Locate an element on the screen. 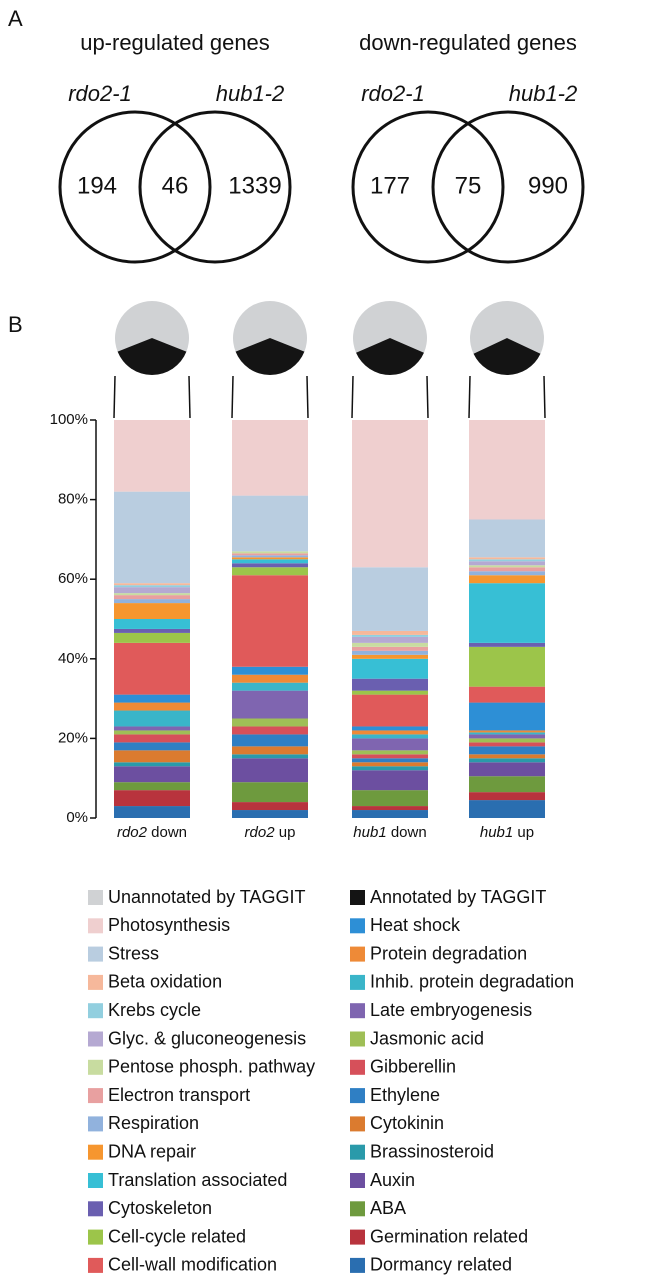  legend-label: Glyc. & gluconeogenesis is located at coordinates (207, 1038).